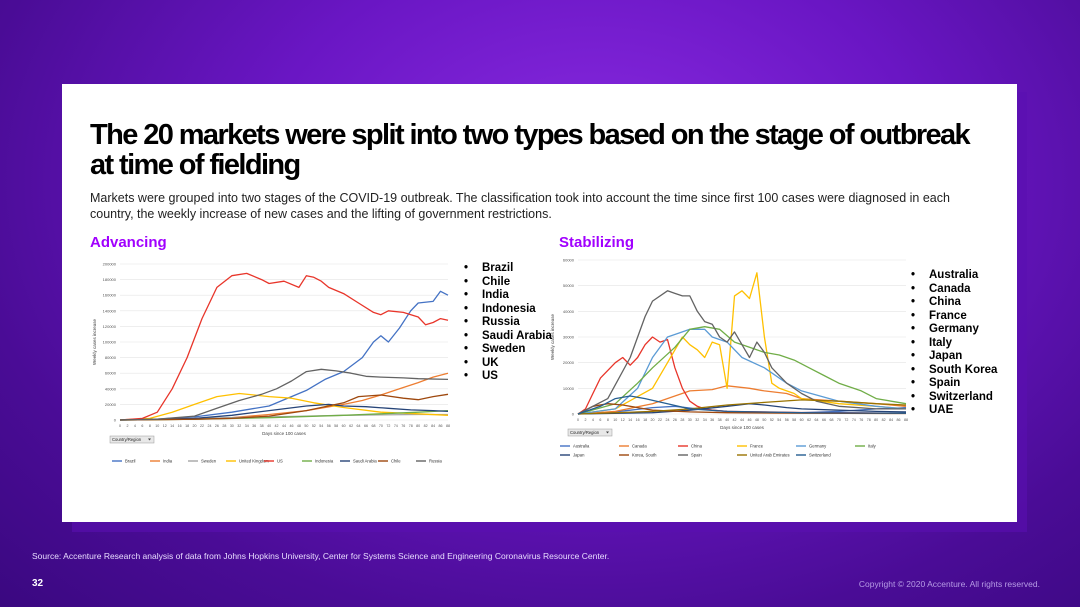  Describe the element at coordinates (284, 412) in the screenshot. I see `series-line-saudi-arabia` at that location.